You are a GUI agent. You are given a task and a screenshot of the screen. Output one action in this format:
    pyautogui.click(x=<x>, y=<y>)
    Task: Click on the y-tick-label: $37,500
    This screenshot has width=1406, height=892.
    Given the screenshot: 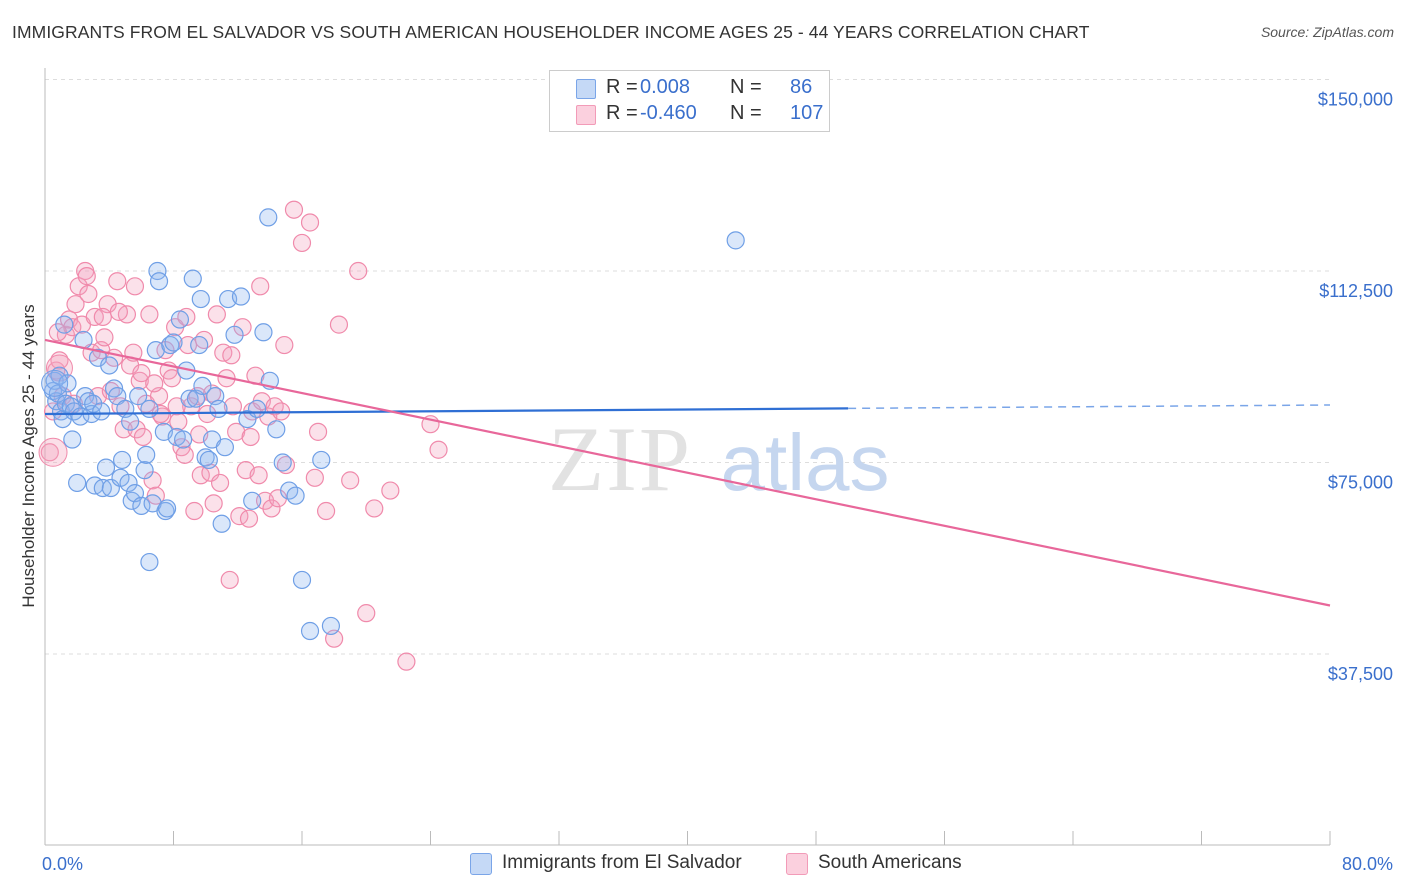 What is the action you would take?
    pyautogui.click(x=1360, y=674)
    